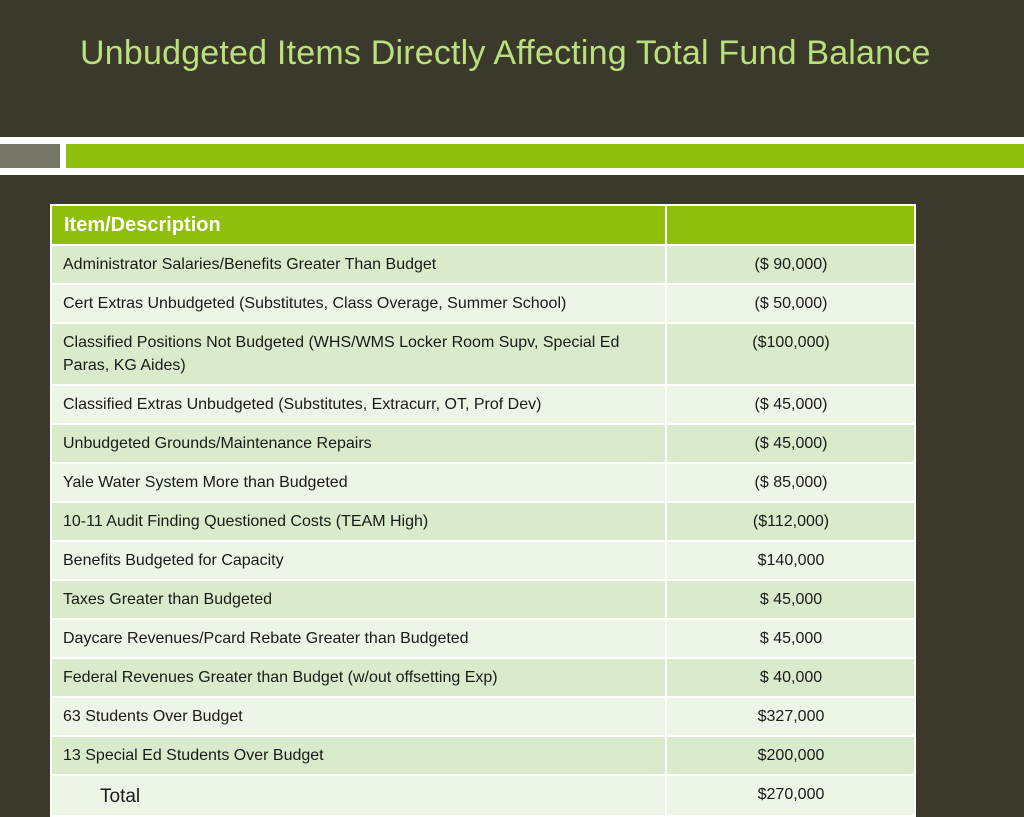 The height and width of the screenshot is (817, 1024). Describe the element at coordinates (790, 755) in the screenshot. I see `row-amount: $200,000` at that location.